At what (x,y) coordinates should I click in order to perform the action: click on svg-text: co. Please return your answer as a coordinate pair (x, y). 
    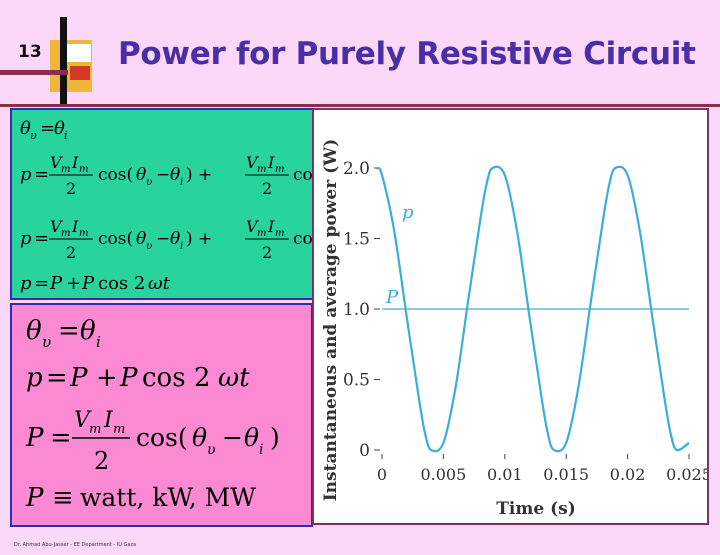
    Looking at the image, I should click on (303, 239).